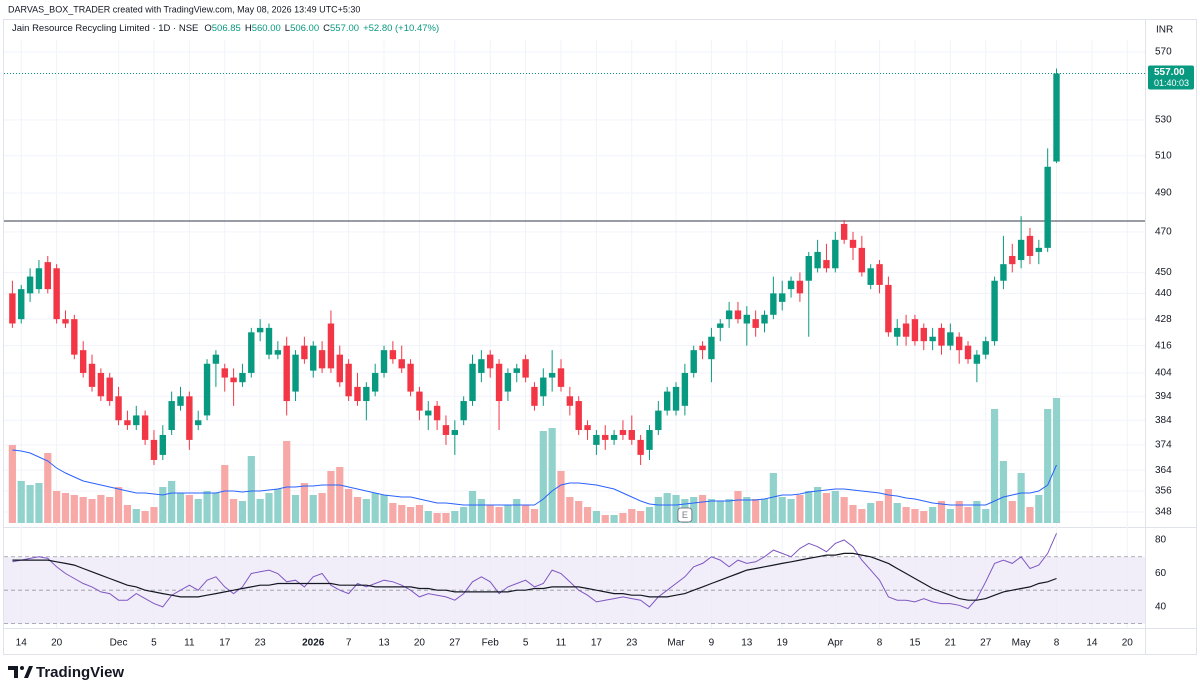 The height and width of the screenshot is (693, 1200). I want to click on x-tick-label: 8, so click(1057, 643).